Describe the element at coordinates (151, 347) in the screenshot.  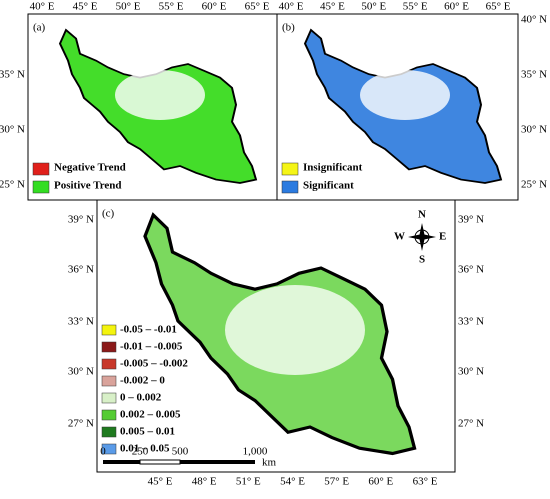
I see `legend-label: -0.01 – -0.005` at that location.